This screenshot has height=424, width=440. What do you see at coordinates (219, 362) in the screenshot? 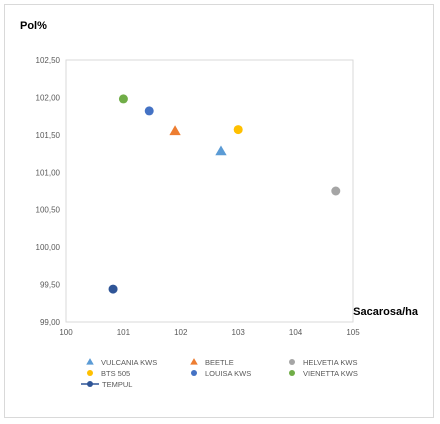
I see `legend-label: BEETLE` at bounding box center [219, 362].